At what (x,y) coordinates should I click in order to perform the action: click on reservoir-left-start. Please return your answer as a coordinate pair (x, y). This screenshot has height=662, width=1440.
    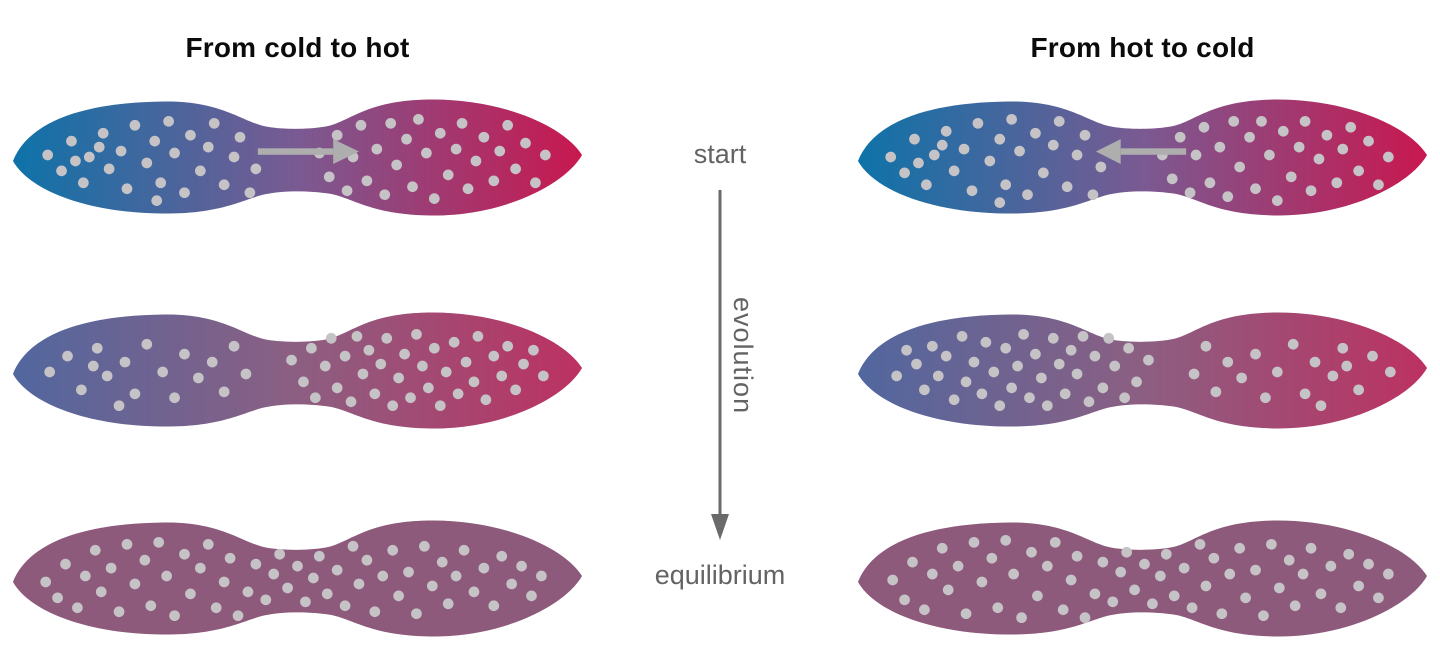
    Looking at the image, I should click on (297, 157).